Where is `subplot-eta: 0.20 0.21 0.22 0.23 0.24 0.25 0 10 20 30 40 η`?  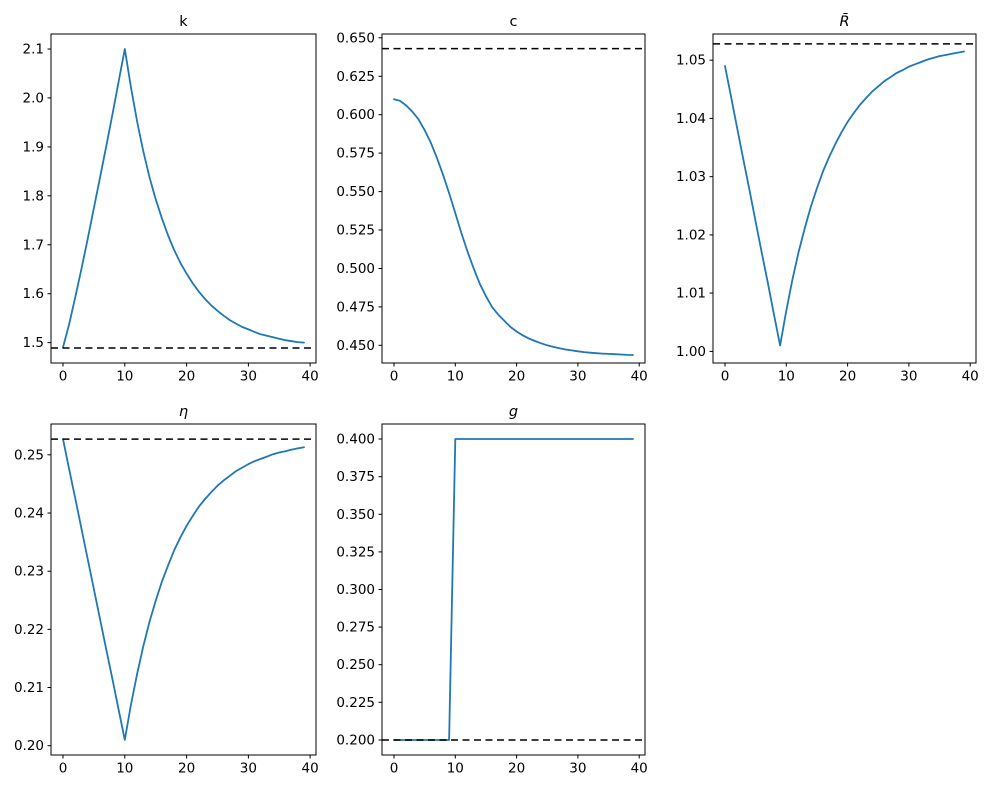 subplot-eta: 0.20 0.21 0.22 0.23 0.24 0.25 0 10 20 30 40 η is located at coordinates (166, 590).